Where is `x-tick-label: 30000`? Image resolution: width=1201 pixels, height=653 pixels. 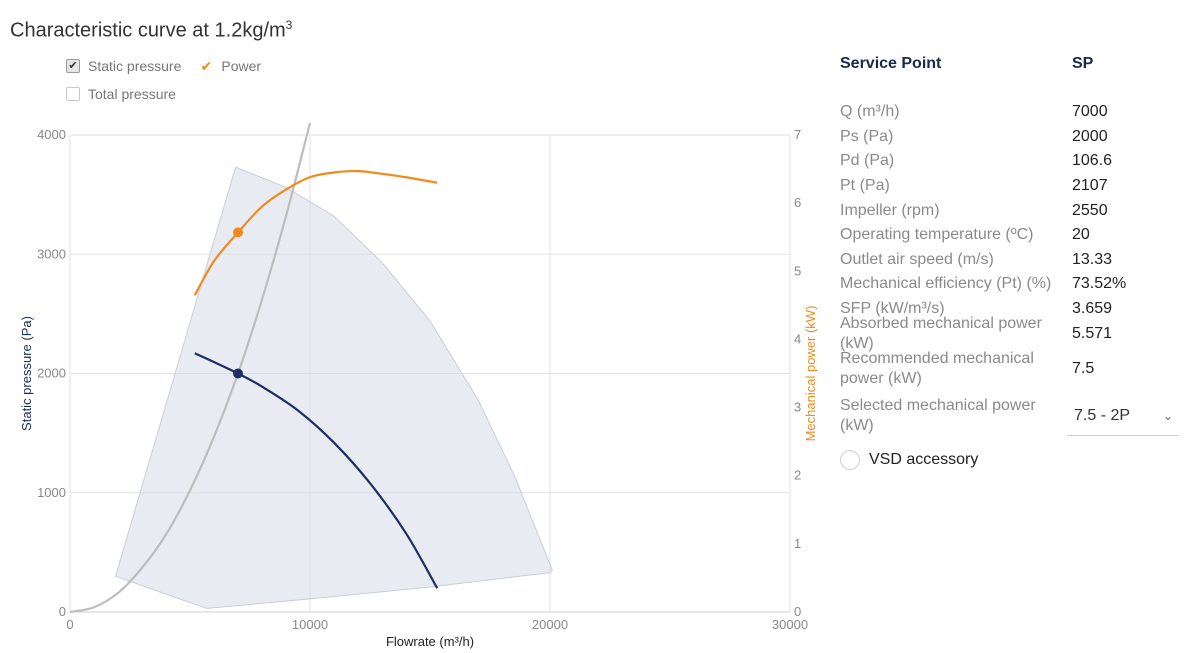 x-tick-label: 30000 is located at coordinates (790, 624).